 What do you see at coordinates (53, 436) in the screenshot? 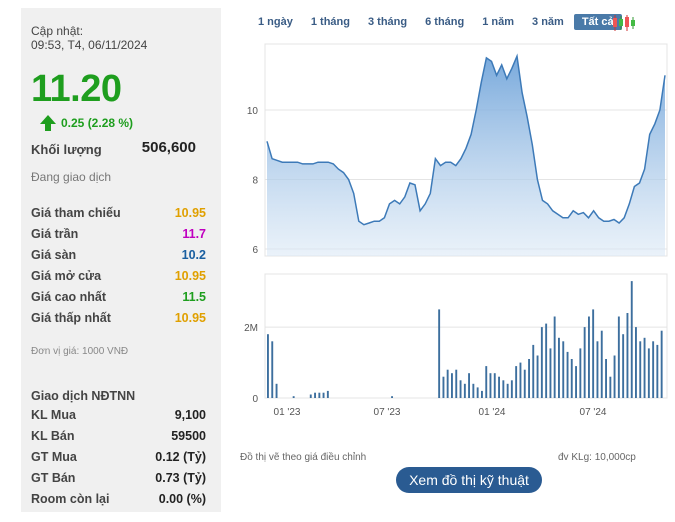
I see `foreign-row-label: KL Bán` at bounding box center [53, 436].